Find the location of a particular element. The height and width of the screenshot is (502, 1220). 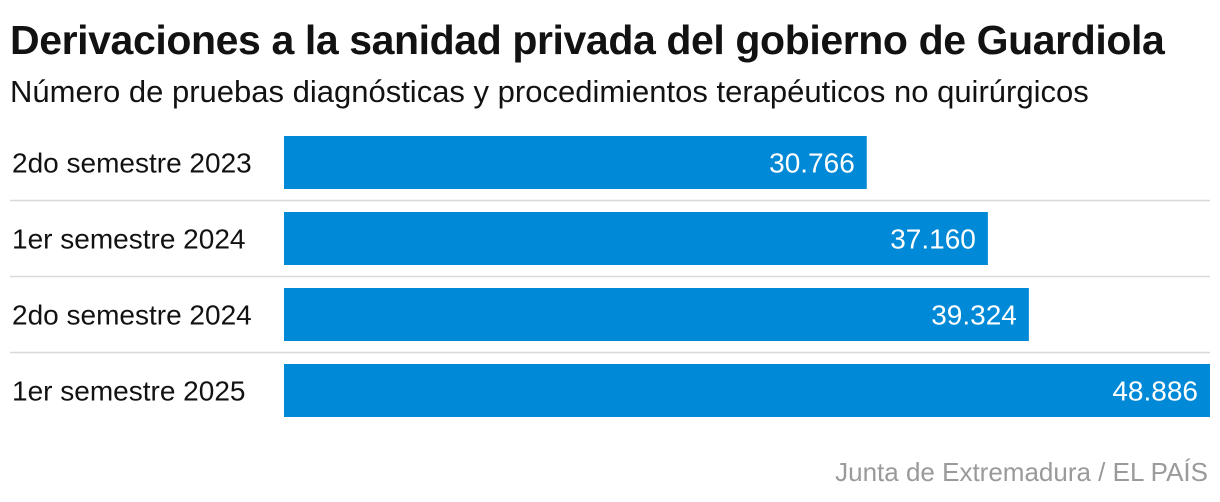

category-label: 2do semestre 2024 is located at coordinates (132, 315).